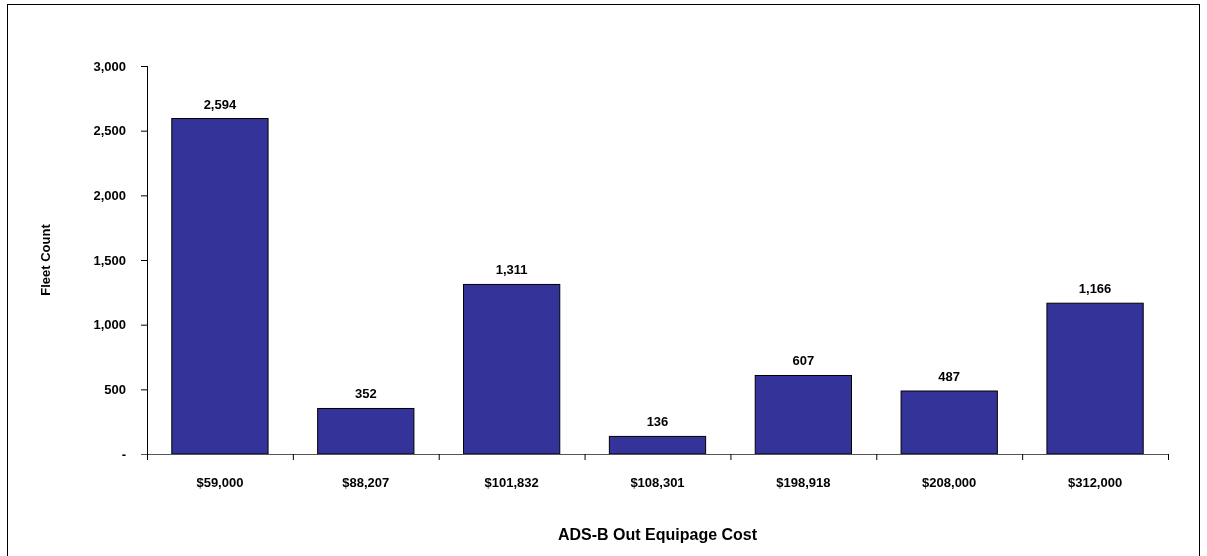 The image size is (1207, 556). Describe the element at coordinates (109, 260) in the screenshot. I see `y-tick-label: 1,500` at that location.